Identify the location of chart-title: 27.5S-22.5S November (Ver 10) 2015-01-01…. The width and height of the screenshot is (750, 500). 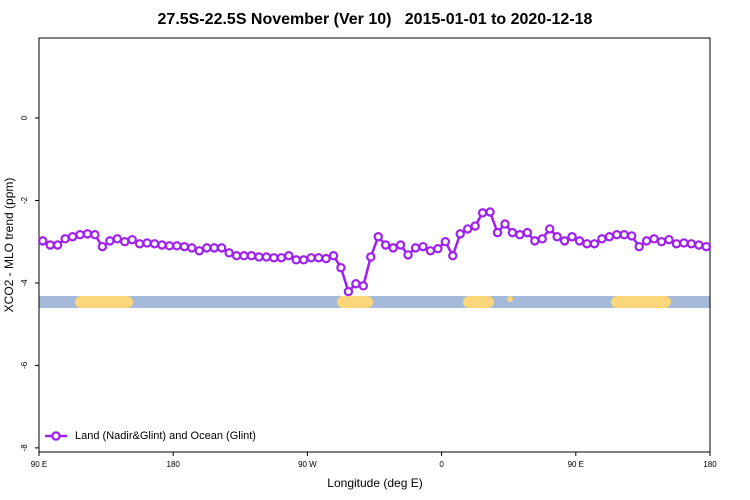
(375, 19).